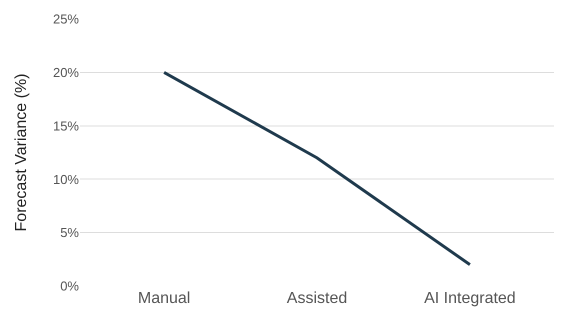 The height and width of the screenshot is (321, 574). Describe the element at coordinates (66, 72) in the screenshot. I see `y-tick-label: 20%` at that location.